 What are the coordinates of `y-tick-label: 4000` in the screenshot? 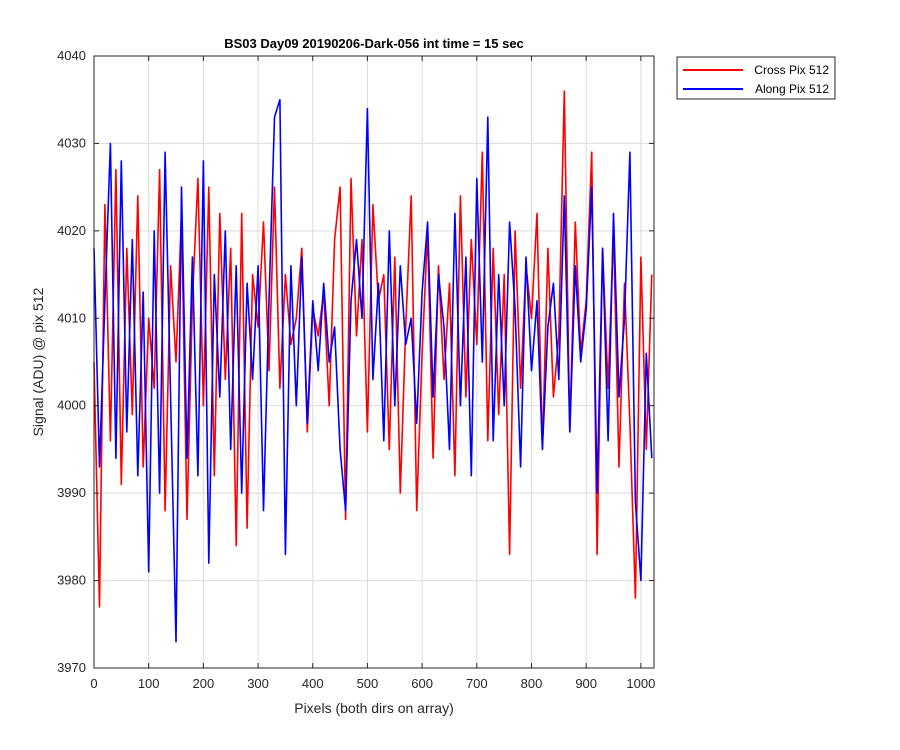 It's located at (71, 405).